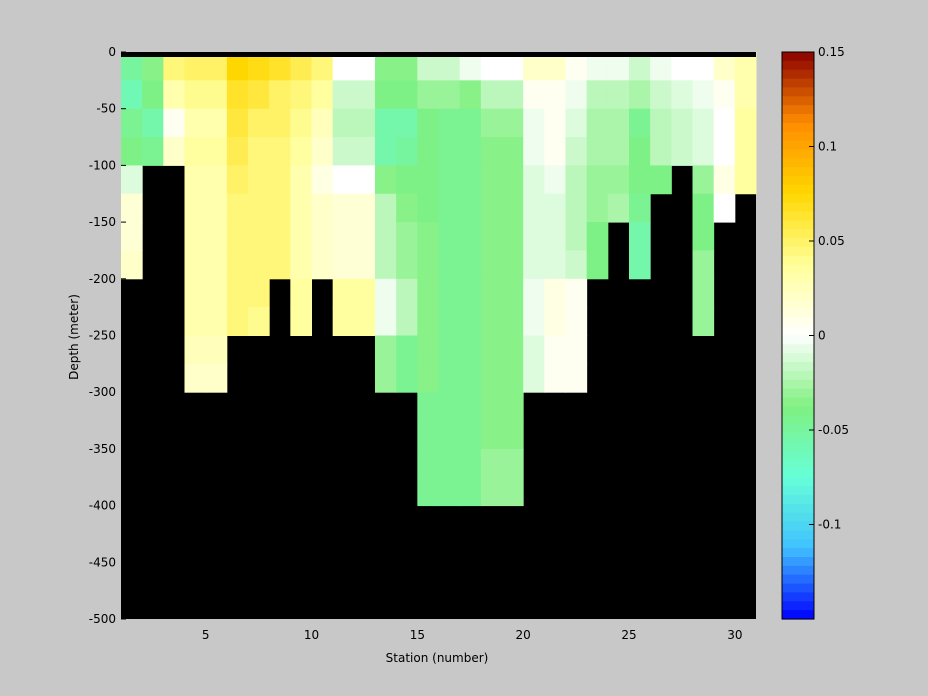 The image size is (928, 696). What do you see at coordinates (206, 635) in the screenshot?
I see `x-tick-label: 5` at bounding box center [206, 635].